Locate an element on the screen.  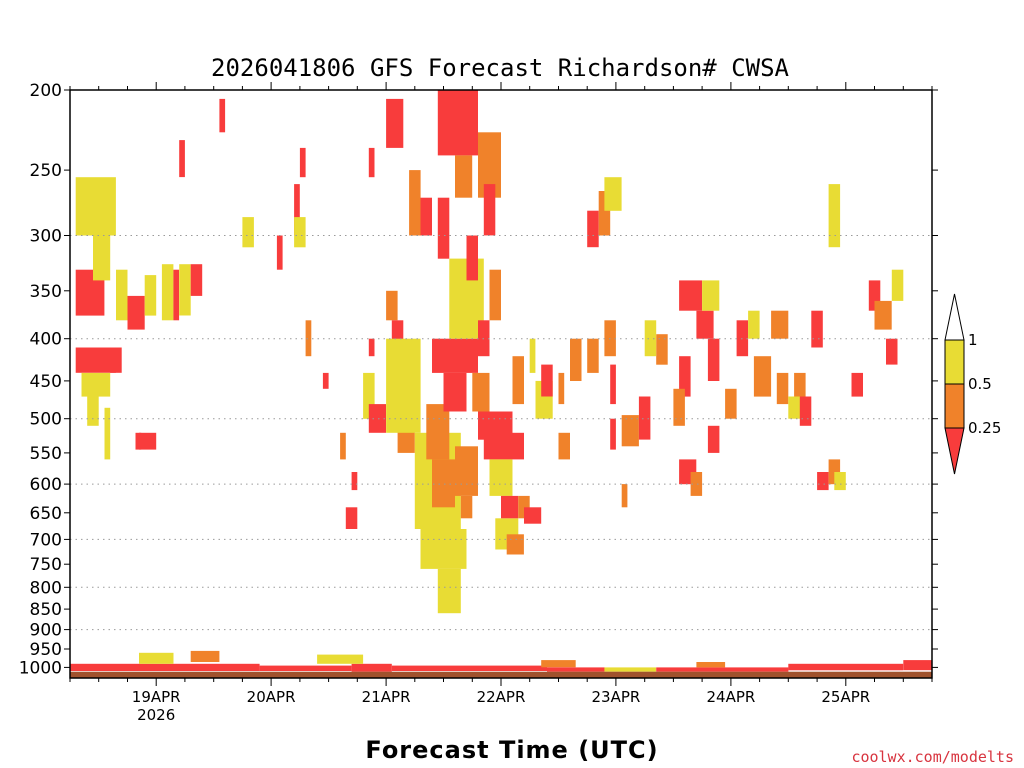
x-tick-sublabel: 2026 is located at coordinates (156, 715).